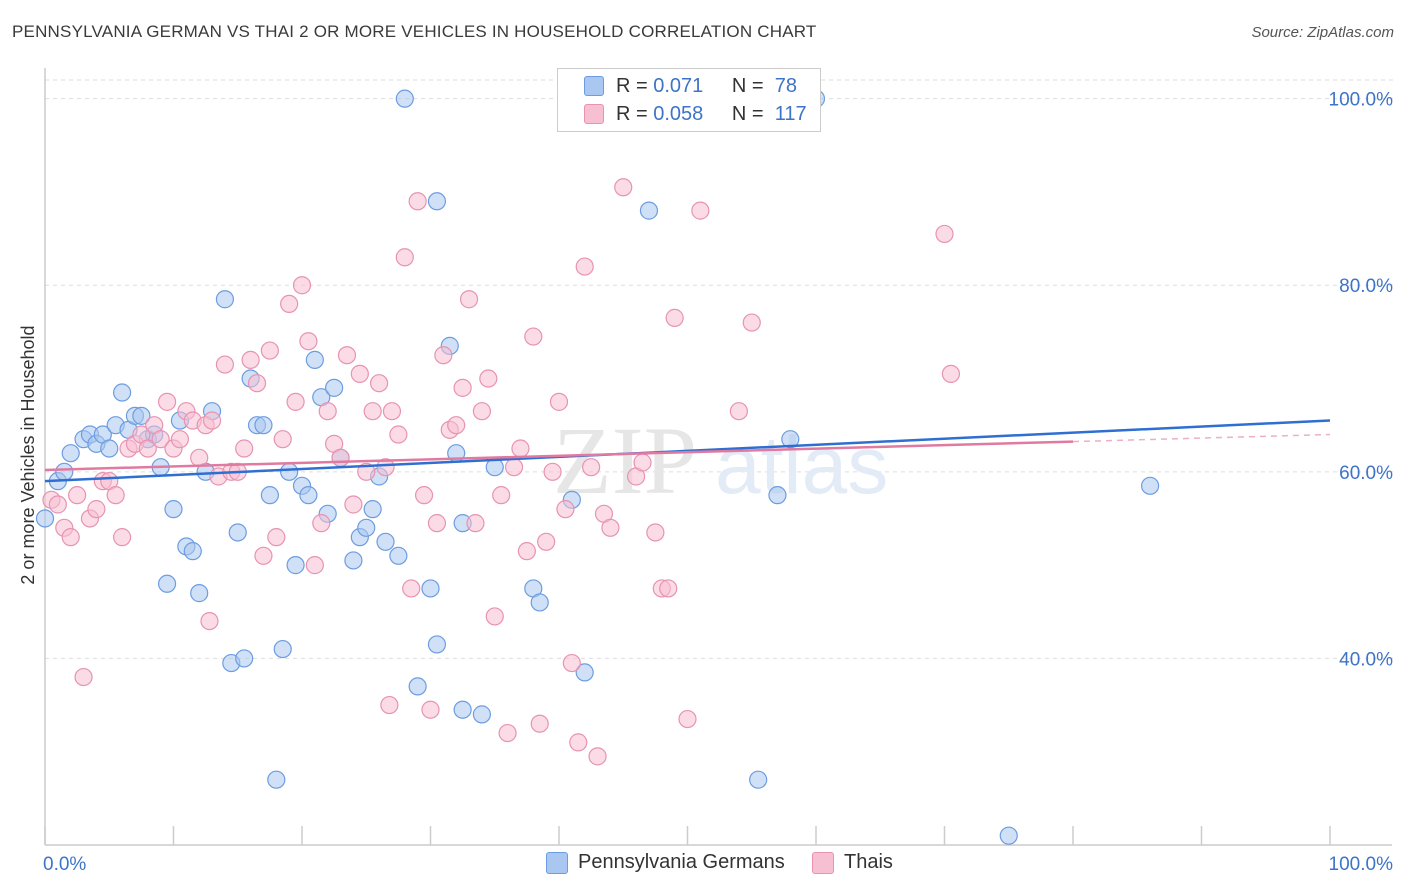 Image resolution: width=1406 pixels, height=892 pixels. What do you see at coordinates (678, 113) in the screenshot?
I see `r-value: 0.058` at bounding box center [678, 113].